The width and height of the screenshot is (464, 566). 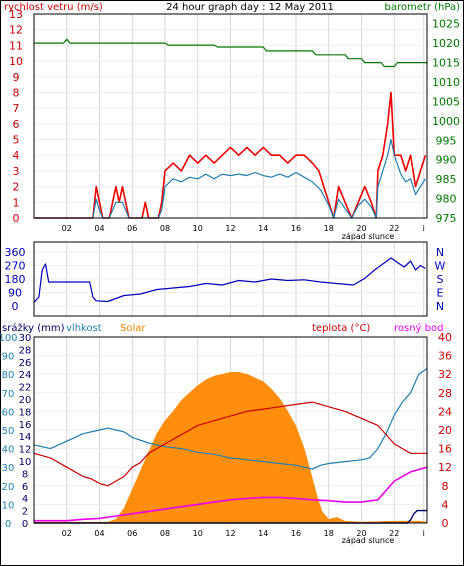 What do you see at coordinates (53, 7) in the screenshot?
I see `wind-axis-title: rychlost vetru (m/s)` at bounding box center [53, 7].